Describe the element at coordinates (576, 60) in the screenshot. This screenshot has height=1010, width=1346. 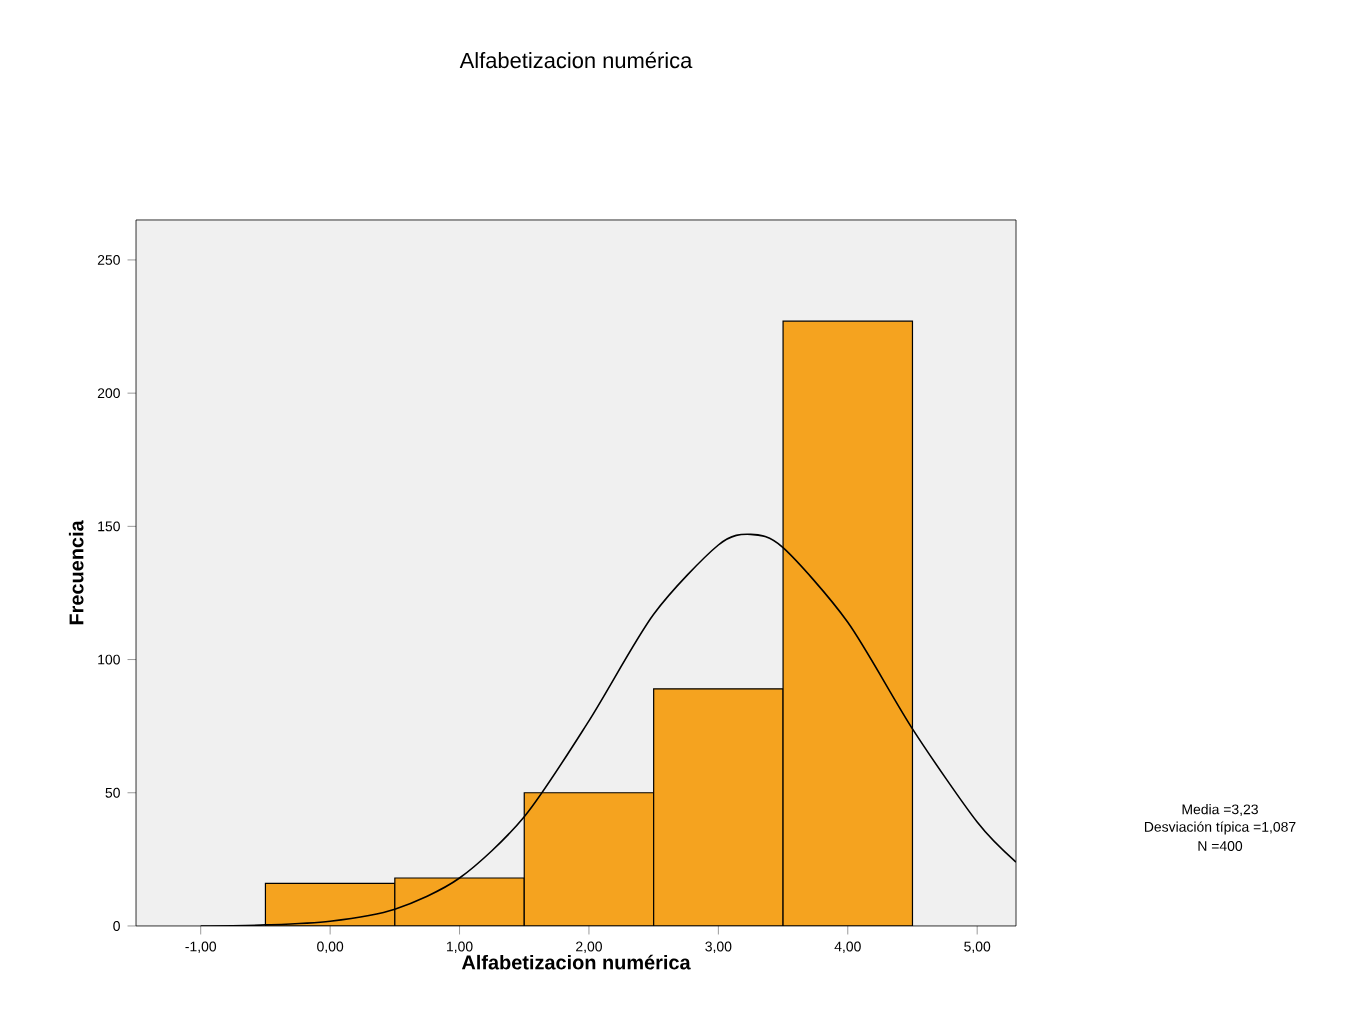
I see `chart-title: Alfabetizacion numérica` at that location.